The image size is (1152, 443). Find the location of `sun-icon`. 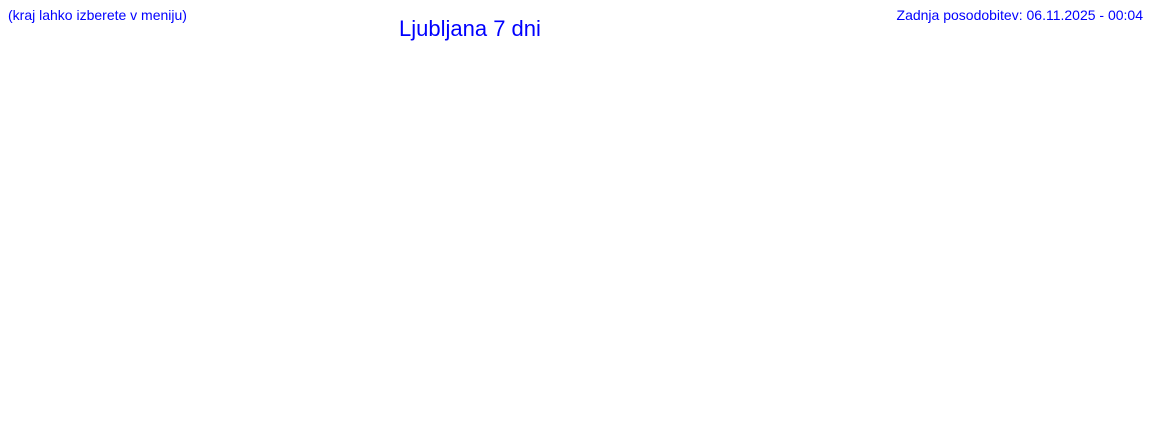

sun-icon is located at coordinates (213, 111).